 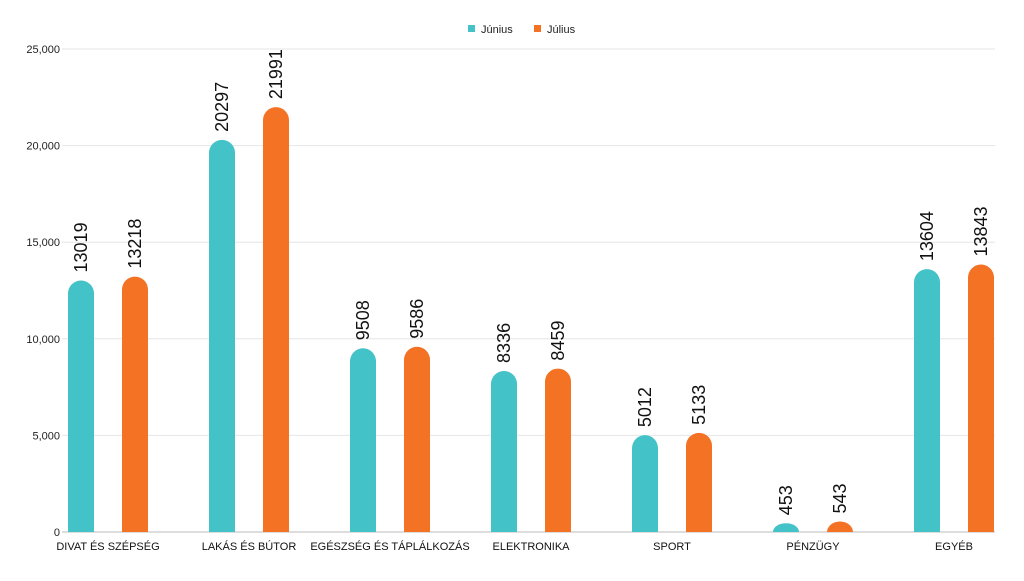 What do you see at coordinates (672, 547) in the screenshot?
I see `x-tick-label: SPORT` at bounding box center [672, 547].